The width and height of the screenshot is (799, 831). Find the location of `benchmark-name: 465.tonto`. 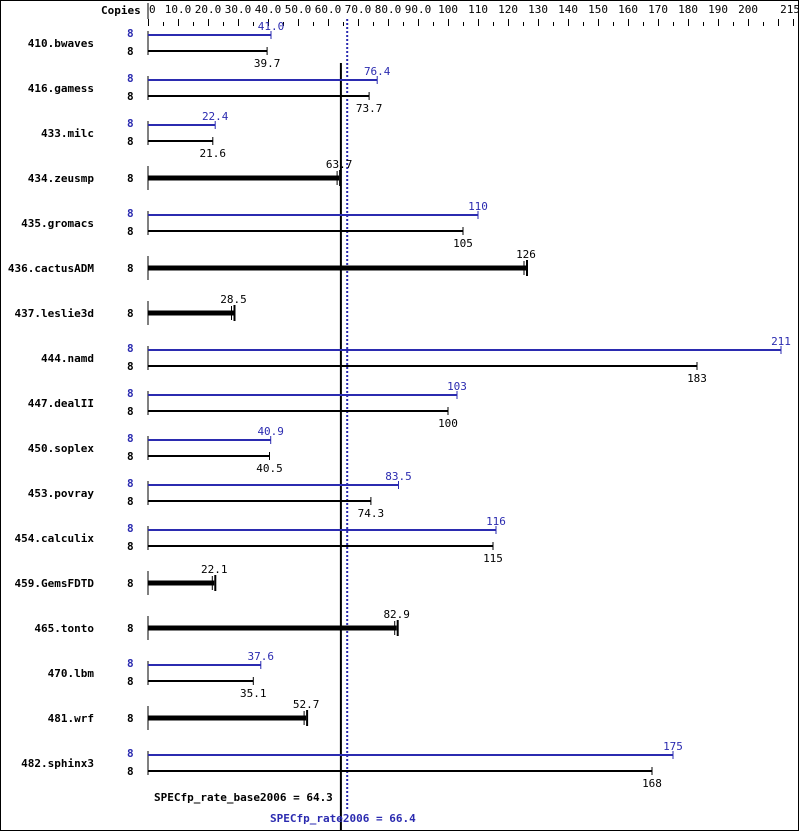

benchmark-name: 465.tonto is located at coordinates (64, 628).